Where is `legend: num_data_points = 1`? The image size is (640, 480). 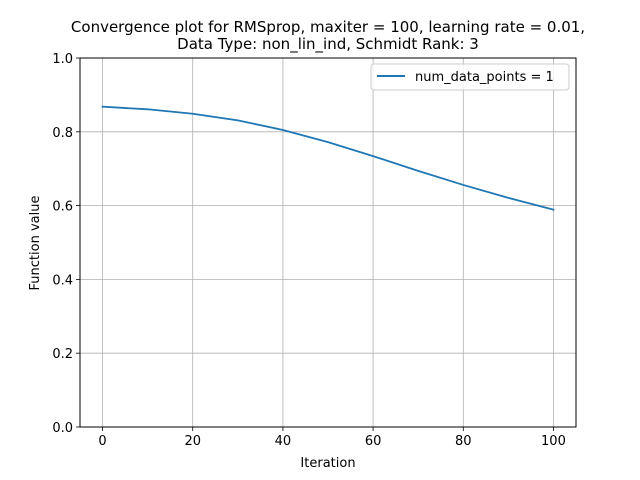
legend: num_data_points = 1 is located at coordinates (470, 77).